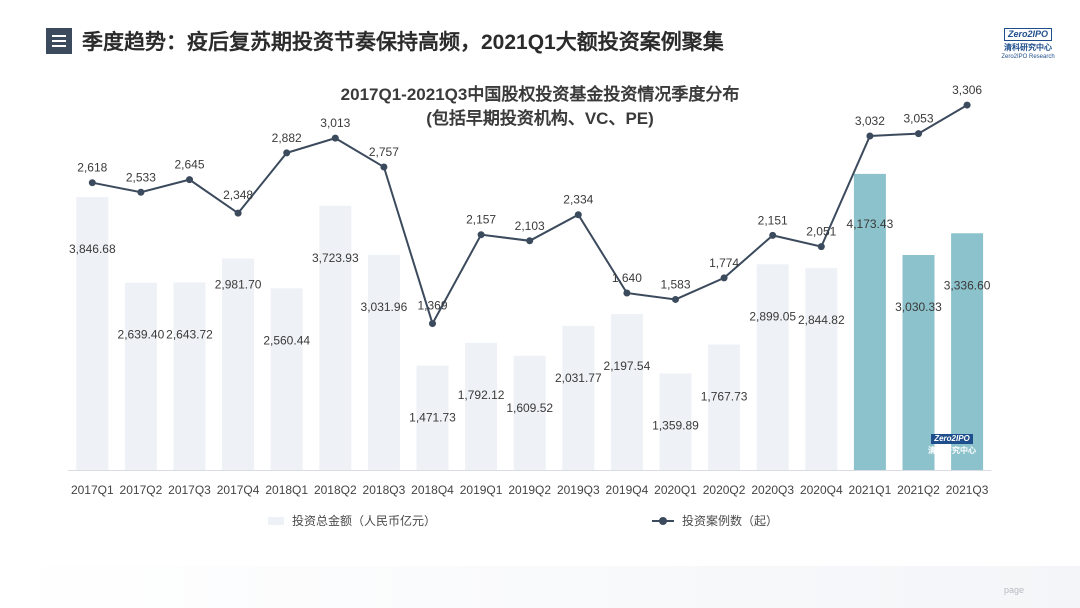  I want to click on bar-2019Q2, so click(529, 412).